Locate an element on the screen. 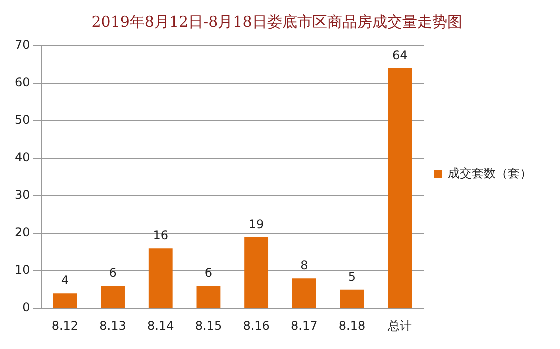 The image size is (560, 349). data-label: 16 is located at coordinates (161, 235).